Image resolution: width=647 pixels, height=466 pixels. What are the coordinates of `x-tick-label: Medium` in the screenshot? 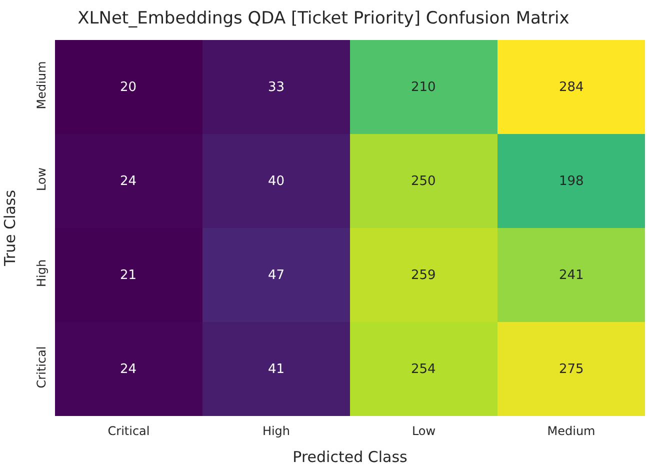 It's located at (571, 431).